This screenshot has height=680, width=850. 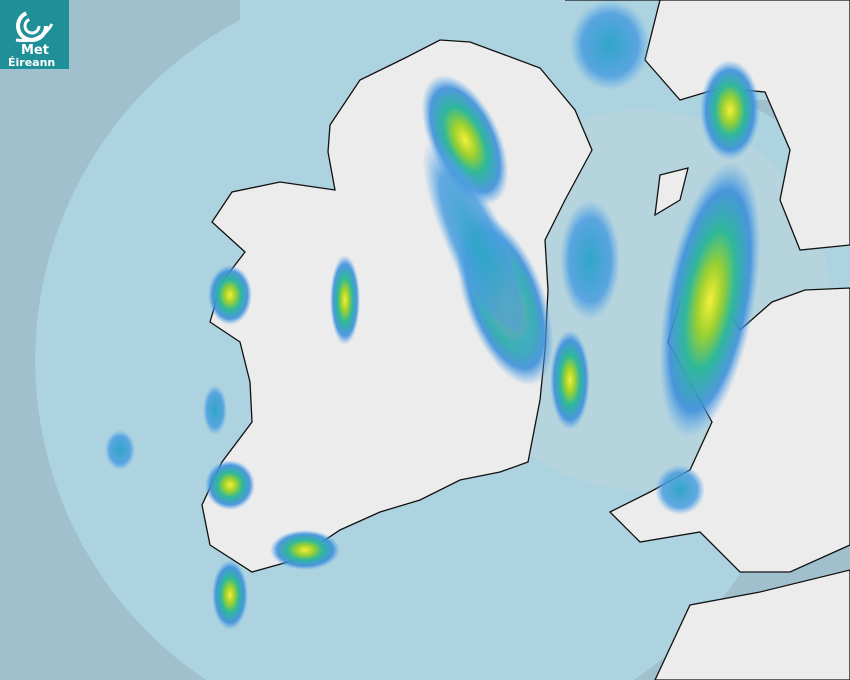 What do you see at coordinates (34, 26) in the screenshot?
I see `swirl-icon` at bounding box center [34, 26].